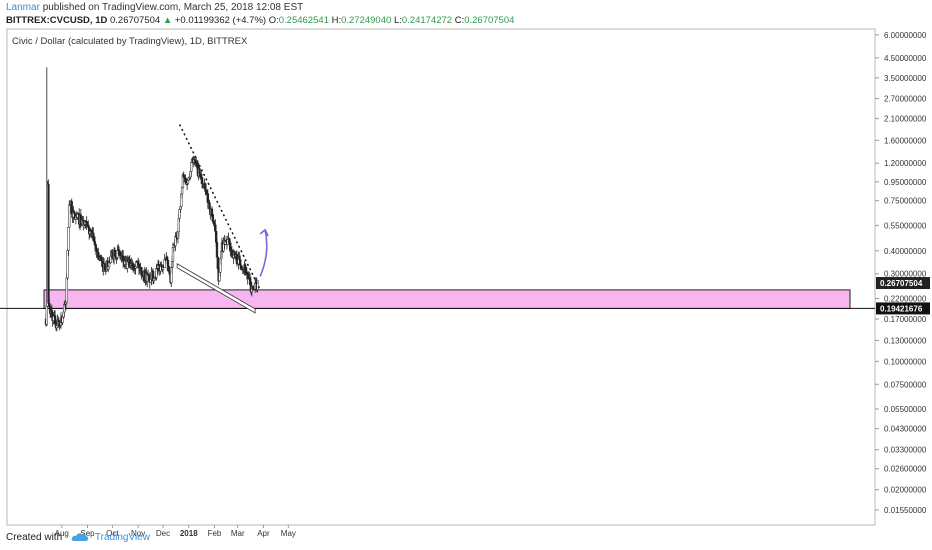 This screenshot has width=932, height=550. I want to click on x-tick-label: Mar, so click(238, 533).